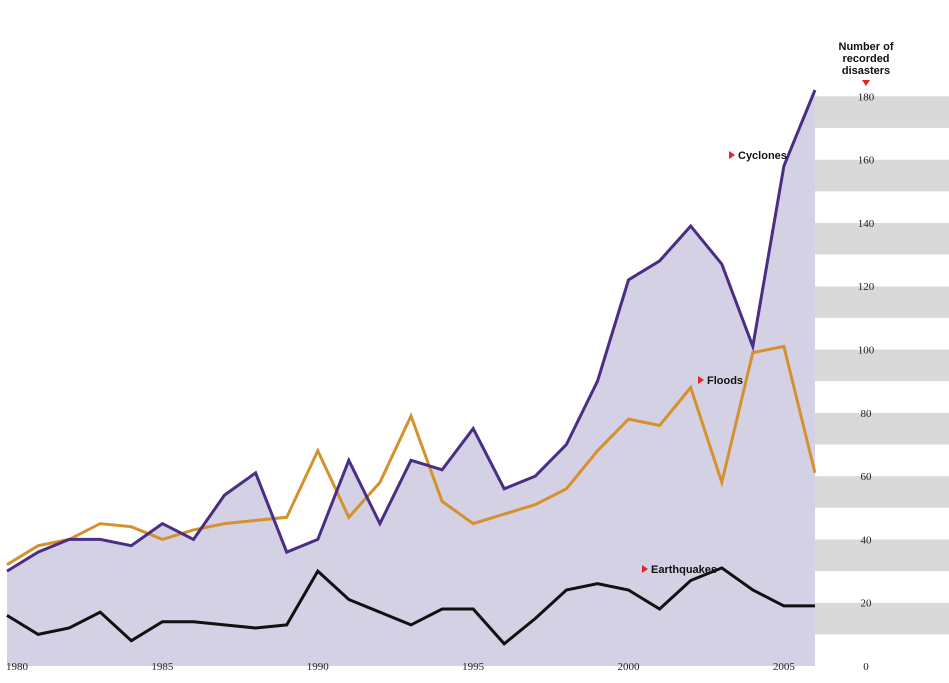  I want to click on y-tick-label: 100, so click(866, 351).